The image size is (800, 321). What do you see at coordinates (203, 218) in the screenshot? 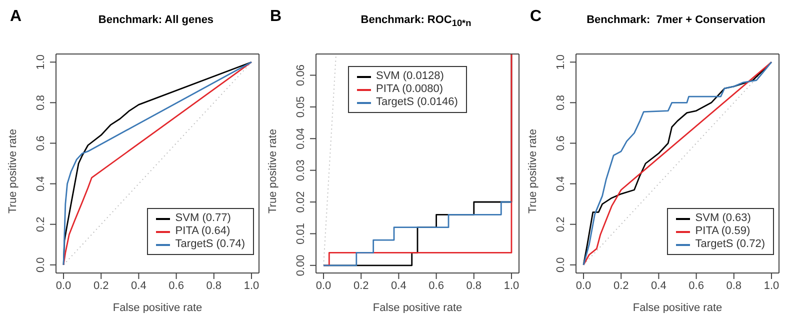
I see `legend-label: SVM (0.77)` at bounding box center [203, 218].